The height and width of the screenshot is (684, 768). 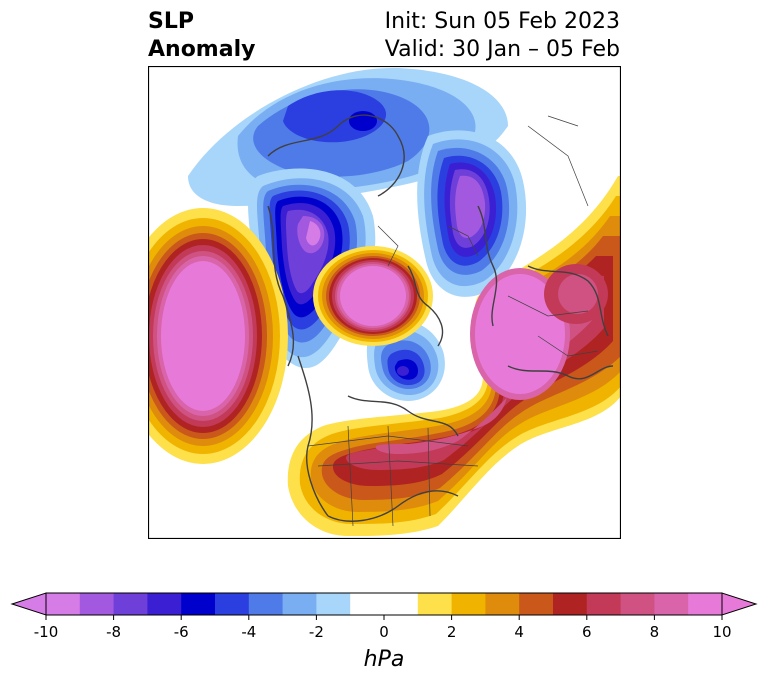 I want to click on colorbar-tick-label: 6, so click(x=587, y=632).